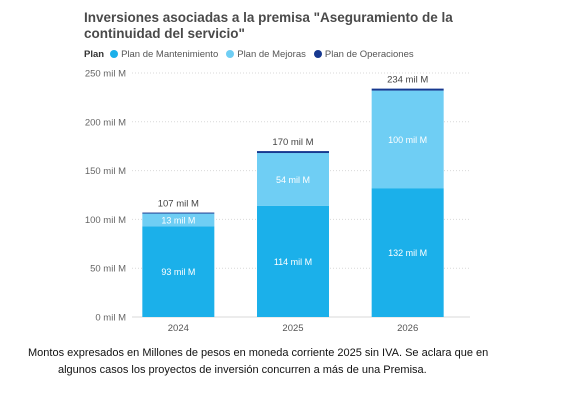 This screenshot has width=584, height=408. Describe the element at coordinates (178, 328) in the screenshot. I see `x-tick-label: 2024` at that location.